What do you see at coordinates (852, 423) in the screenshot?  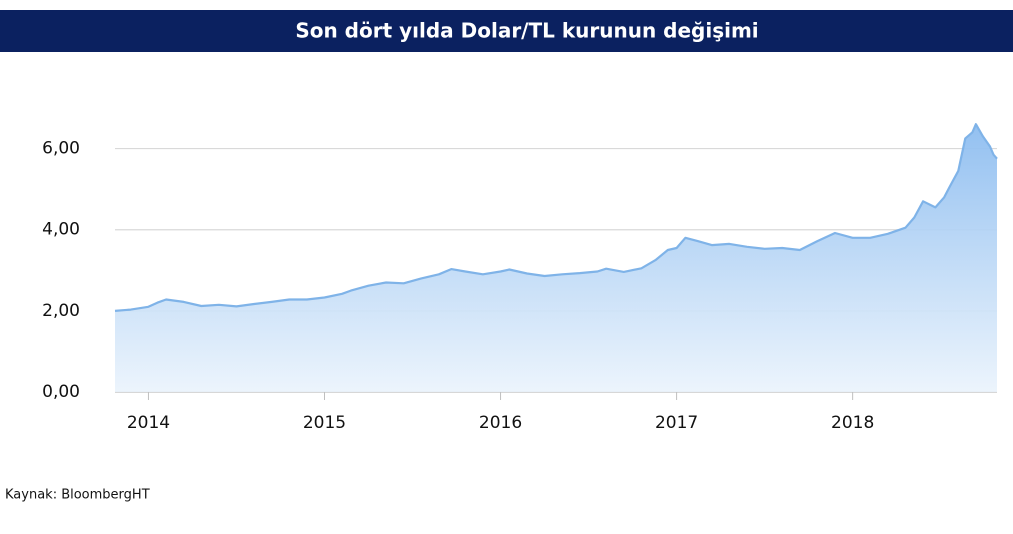 I see `x-tick-label: 2018` at bounding box center [852, 423].